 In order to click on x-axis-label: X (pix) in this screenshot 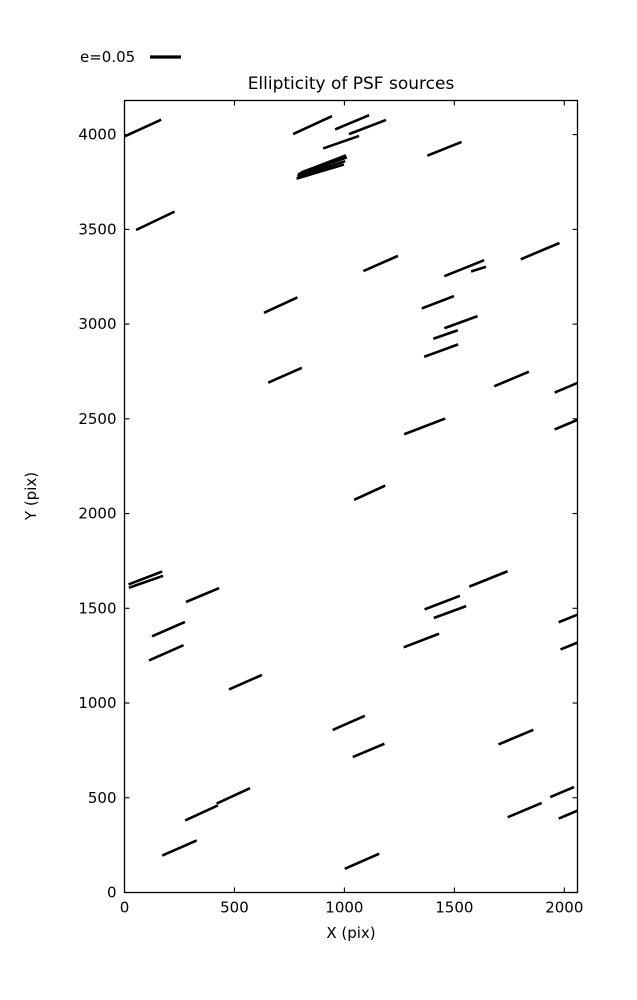, I will do `click(350, 933)`.